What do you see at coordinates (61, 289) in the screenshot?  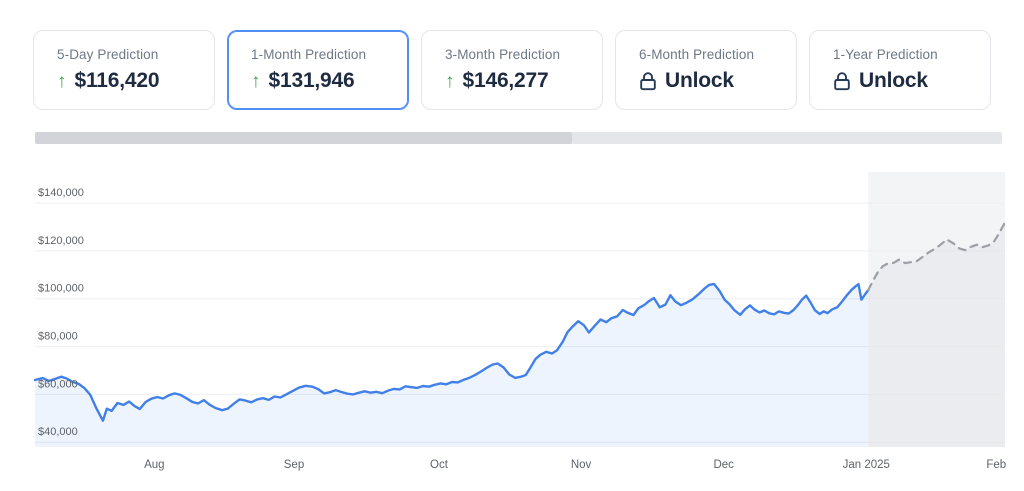 I see `y-axis-label: $100,000` at bounding box center [61, 289].